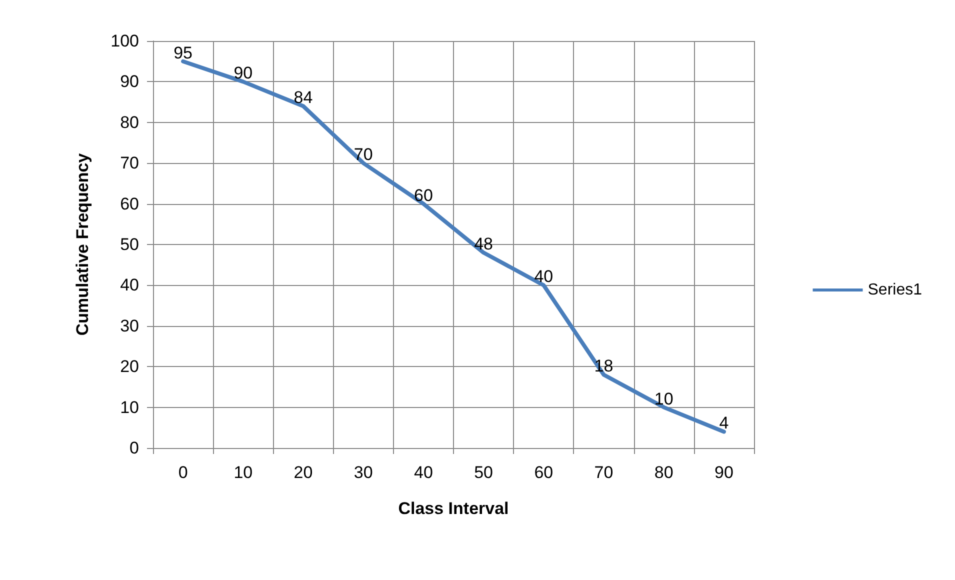 This screenshot has height=580, width=955. I want to click on data-label: 4, so click(724, 423).